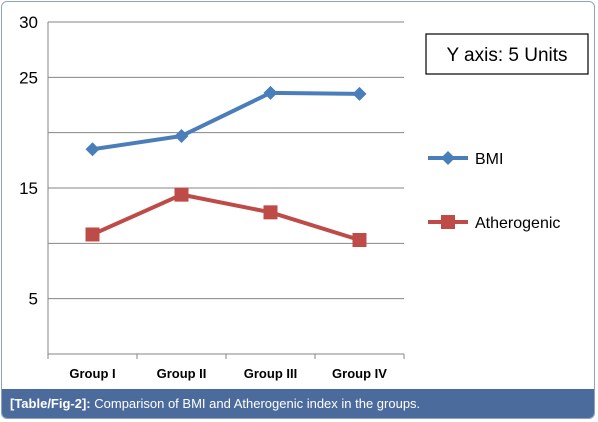 This screenshot has width=598, height=422. I want to click on annotation-box, so click(507, 54).